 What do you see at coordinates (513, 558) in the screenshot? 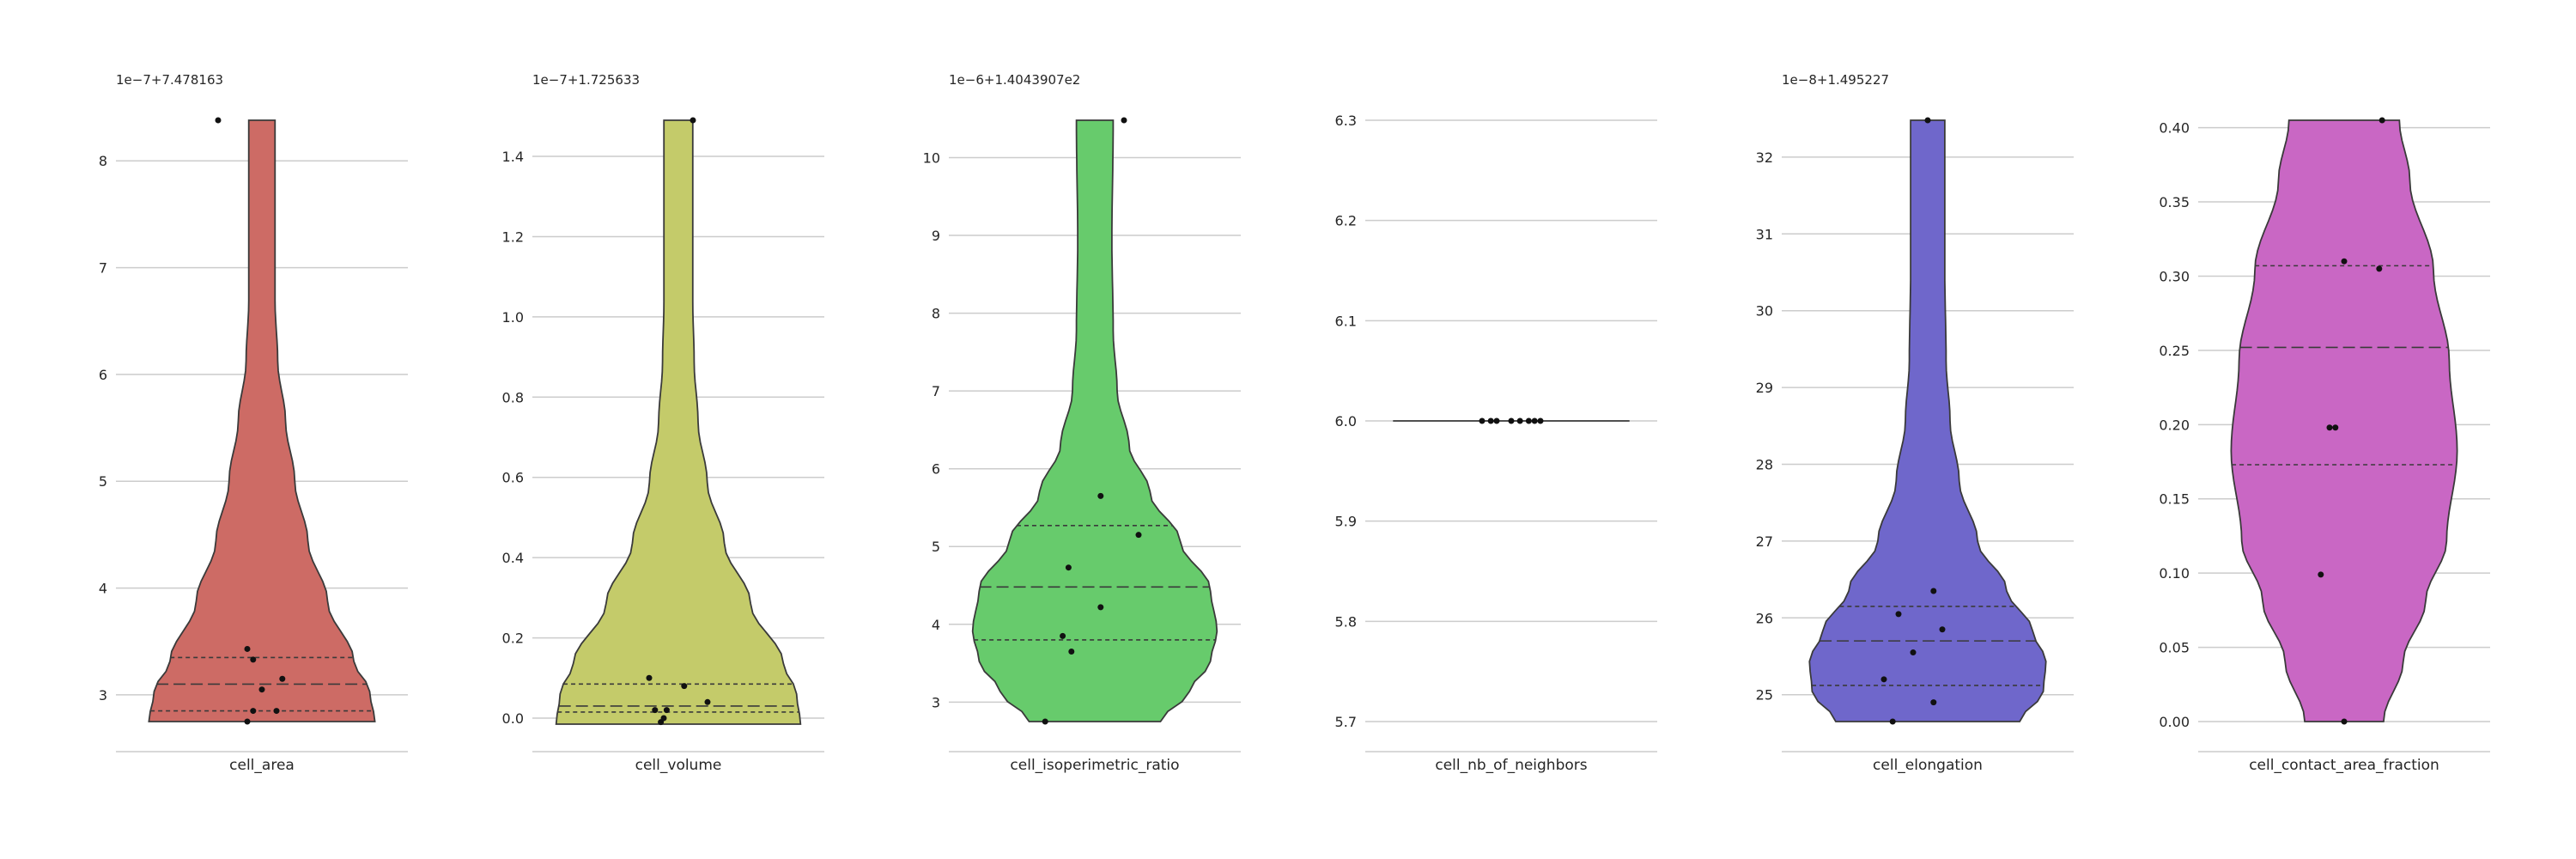
I see `y-tick-label: 0.4` at bounding box center [513, 558].